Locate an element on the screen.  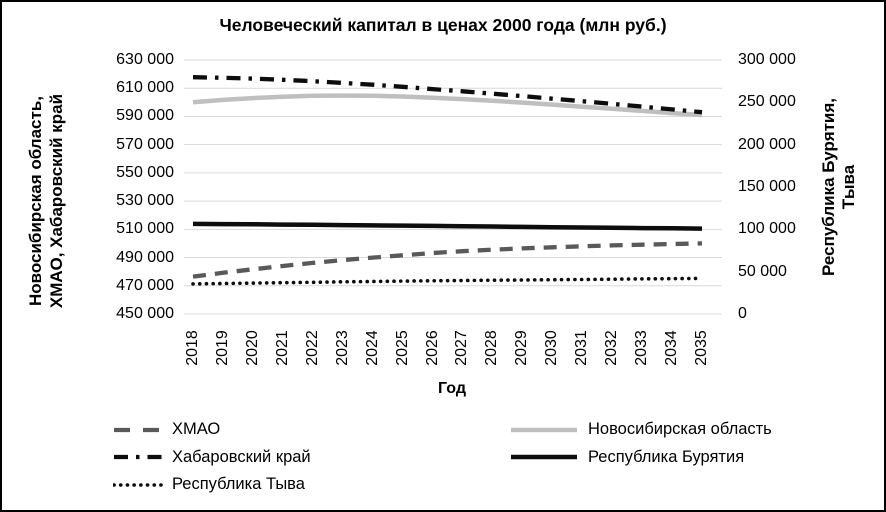
legend-marker-khabarovskiy-kray is located at coordinates (138, 457).